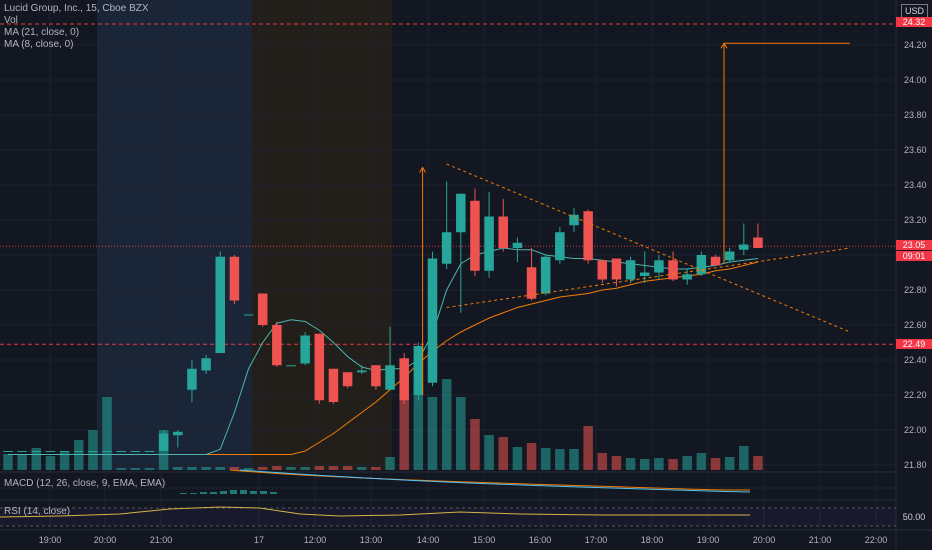 Image resolution: width=932 pixels, height=550 pixels. What do you see at coordinates (540, 540) in the screenshot?
I see `x-tick-label: 16:00` at bounding box center [540, 540].